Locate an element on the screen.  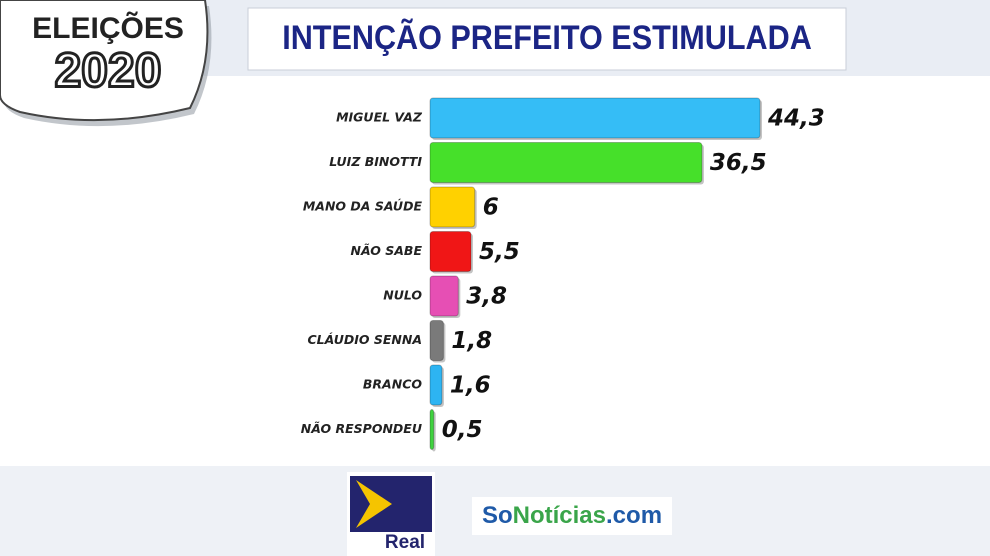
sonoticias-logo: SoNotícias.com is located at coordinates (572, 515).